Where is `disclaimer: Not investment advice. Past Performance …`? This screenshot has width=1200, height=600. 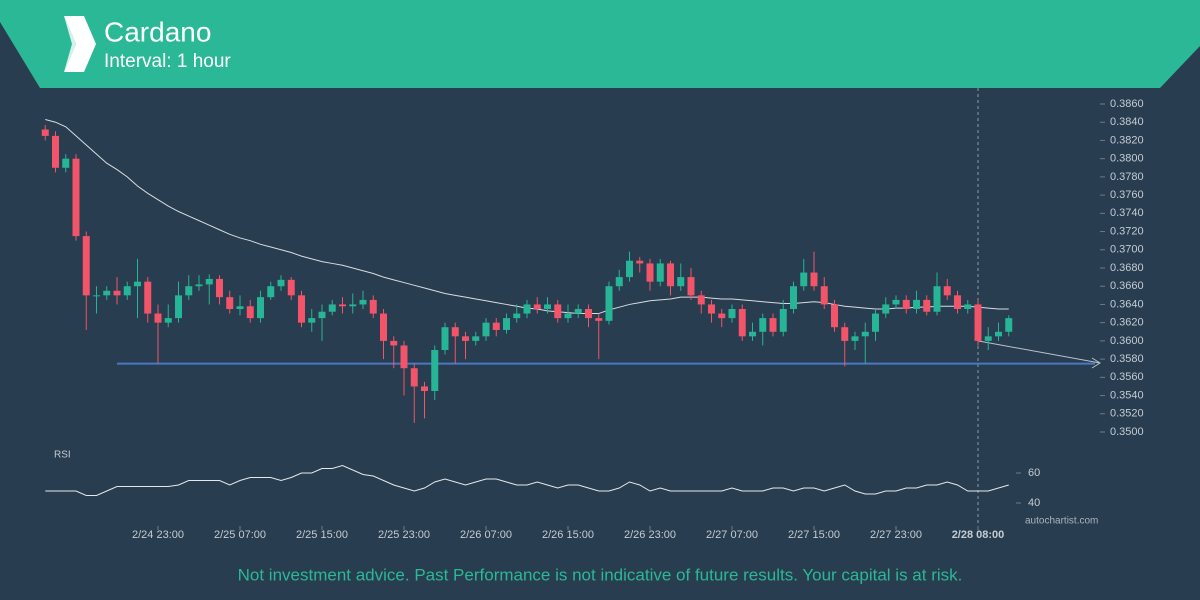
disclaimer: Not investment advice. Past Performance … is located at coordinates (600, 574).